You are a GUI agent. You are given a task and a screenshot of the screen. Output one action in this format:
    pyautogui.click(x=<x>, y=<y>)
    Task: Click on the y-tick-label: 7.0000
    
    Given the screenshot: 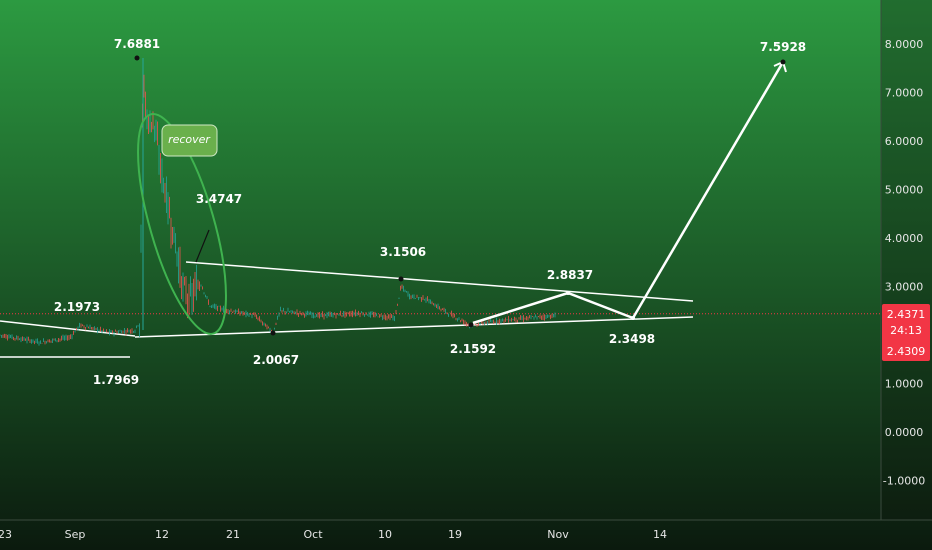 What is the action you would take?
    pyautogui.click(x=904, y=93)
    